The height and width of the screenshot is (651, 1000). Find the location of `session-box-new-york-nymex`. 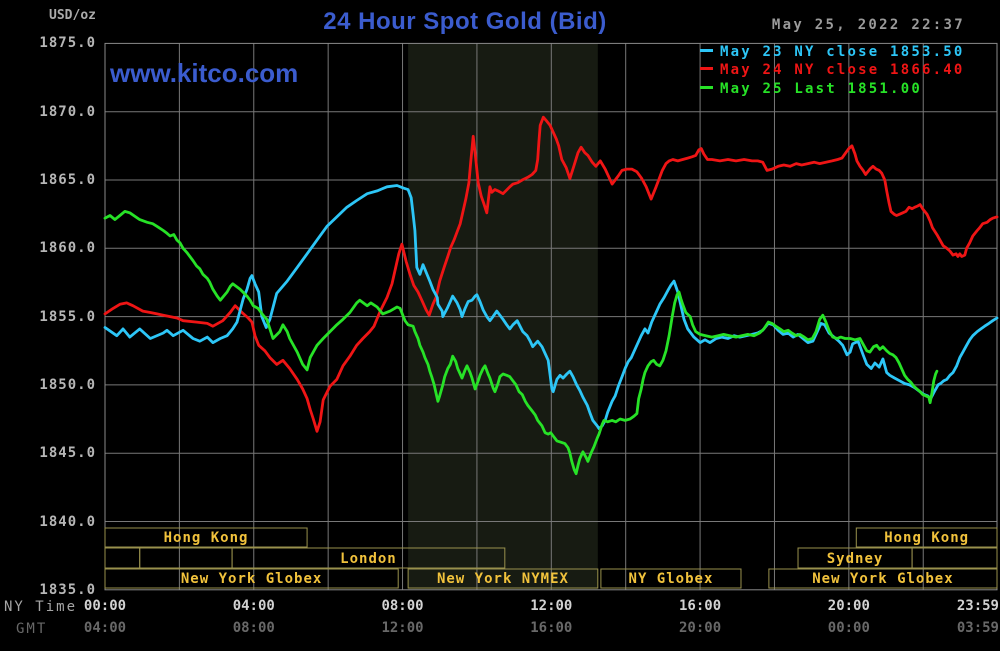

session-box-new-york-nymex is located at coordinates (503, 578).